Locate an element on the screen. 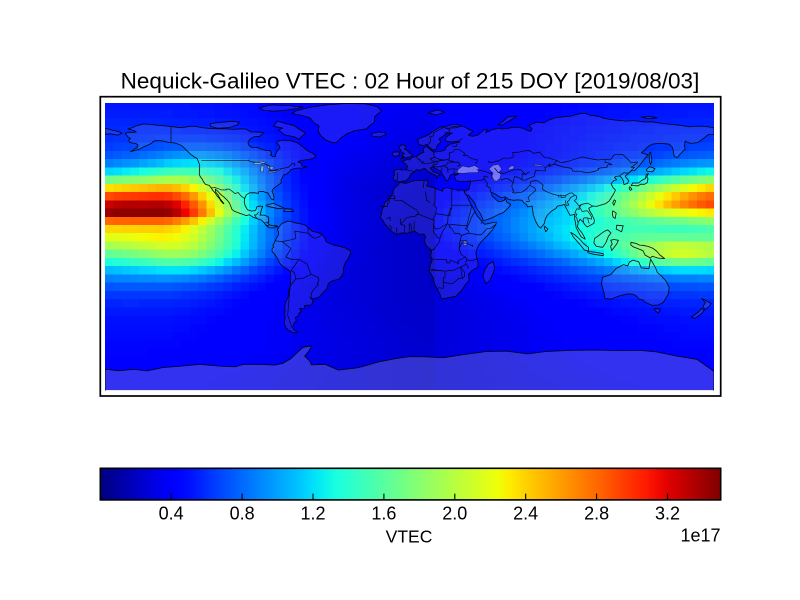  svg-text: 1.2 is located at coordinates (312, 514).